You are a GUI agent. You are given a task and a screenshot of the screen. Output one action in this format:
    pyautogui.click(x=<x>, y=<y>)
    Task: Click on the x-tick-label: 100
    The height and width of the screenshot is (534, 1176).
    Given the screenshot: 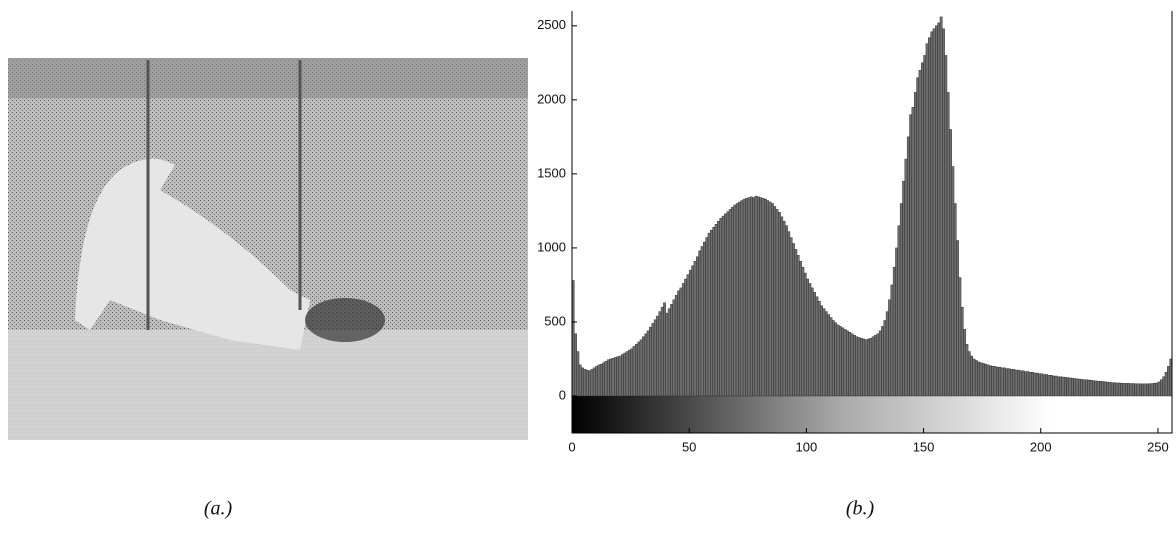 What is the action you would take?
    pyautogui.click(x=807, y=446)
    